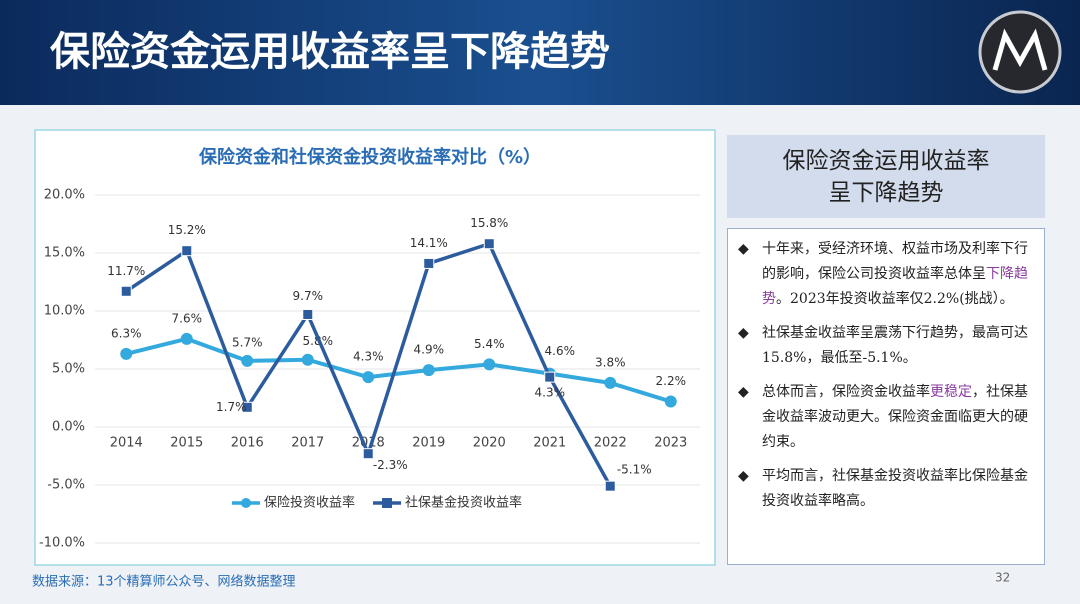 This screenshot has height=604, width=1080. Describe the element at coordinates (62, 543) in the screenshot. I see `y-tick-label: -10.0%` at that location.